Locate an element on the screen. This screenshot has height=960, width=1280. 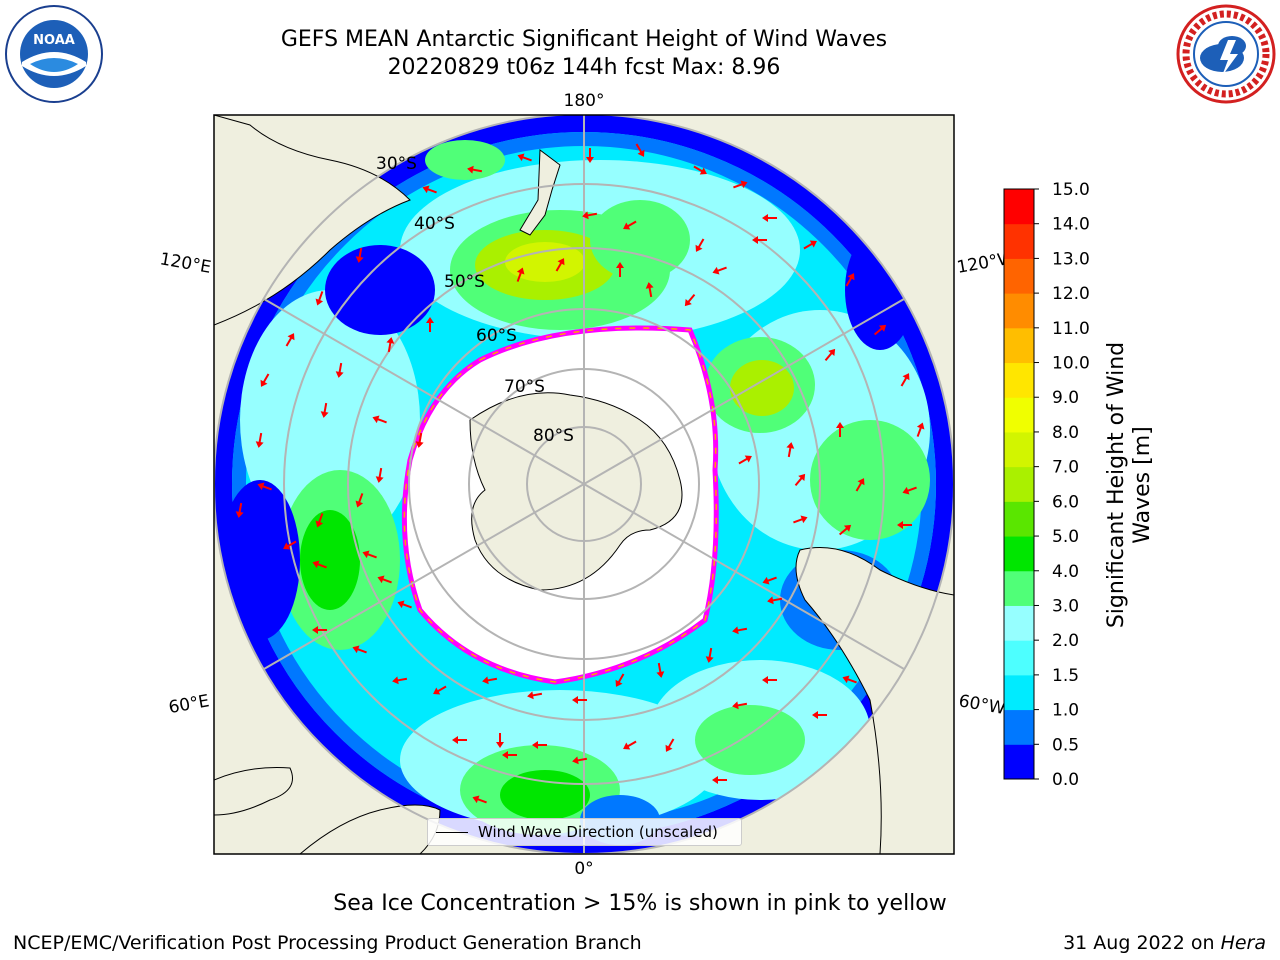
colorbar-tick-label: 2.0 is located at coordinates (1065, 641).